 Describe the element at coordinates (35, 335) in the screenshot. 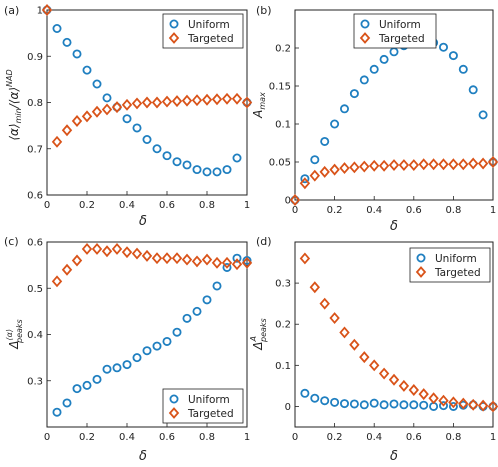

I see `y-tick-label-c: 0.4` at that location.